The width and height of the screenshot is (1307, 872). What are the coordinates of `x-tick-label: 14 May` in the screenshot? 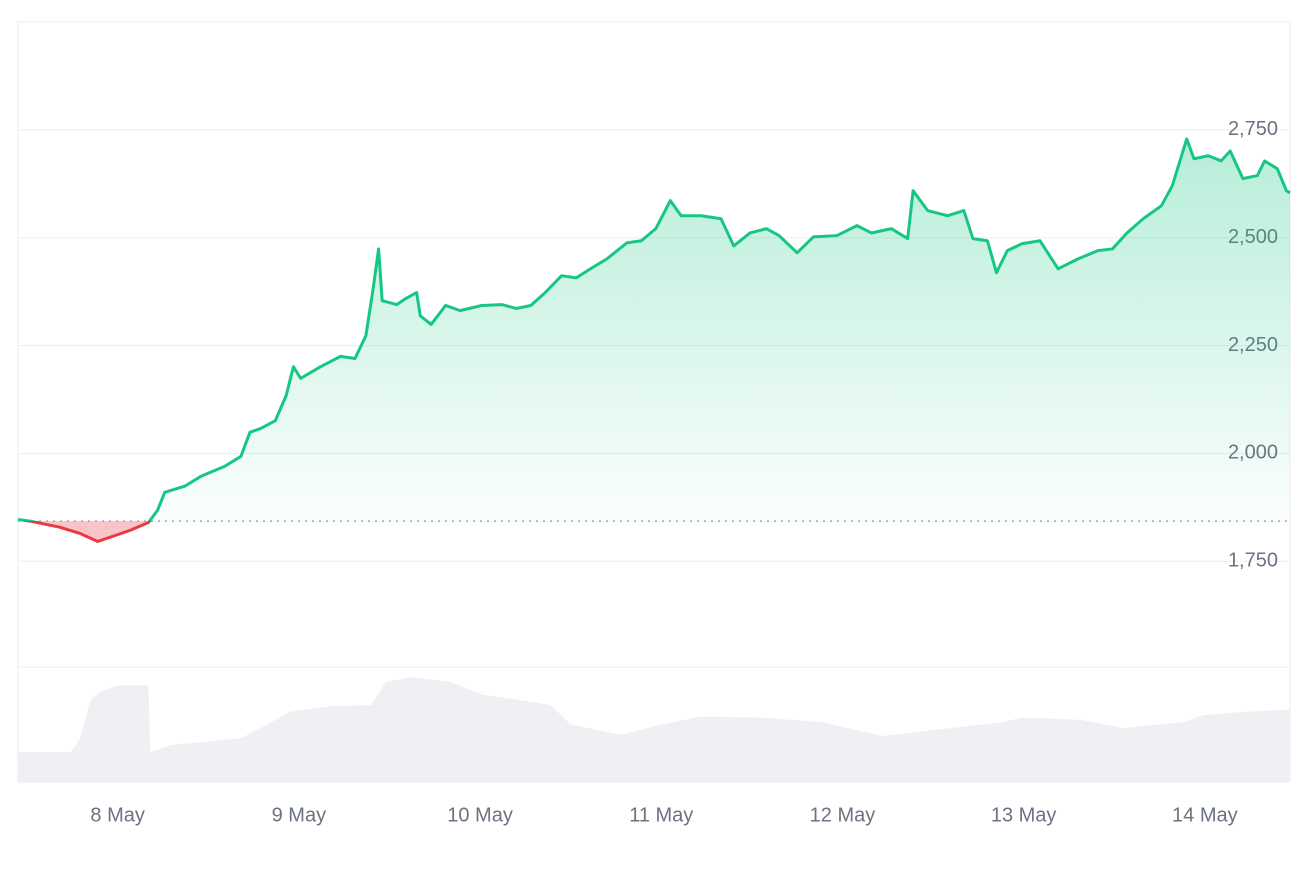 It's located at (1205, 815).